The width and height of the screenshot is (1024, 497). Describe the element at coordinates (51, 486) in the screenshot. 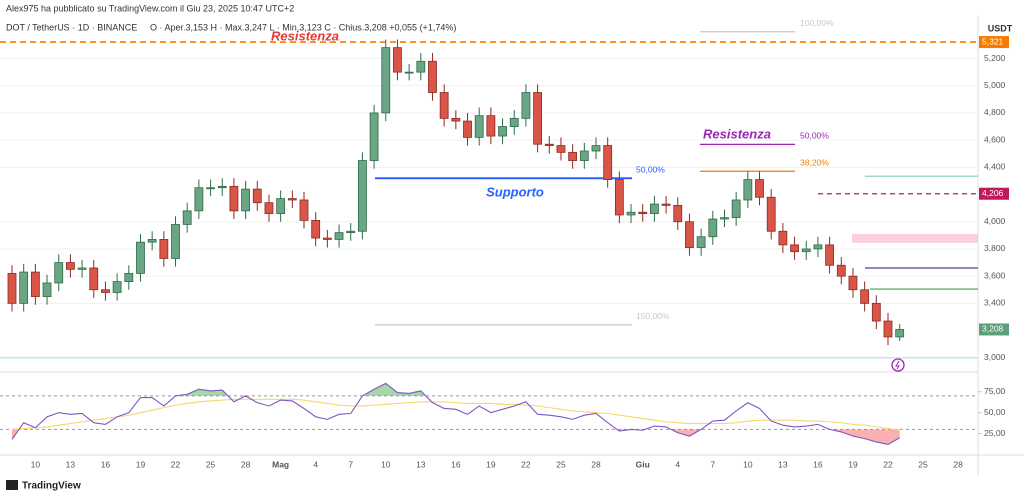

I see `brand: TradingView` at that location.